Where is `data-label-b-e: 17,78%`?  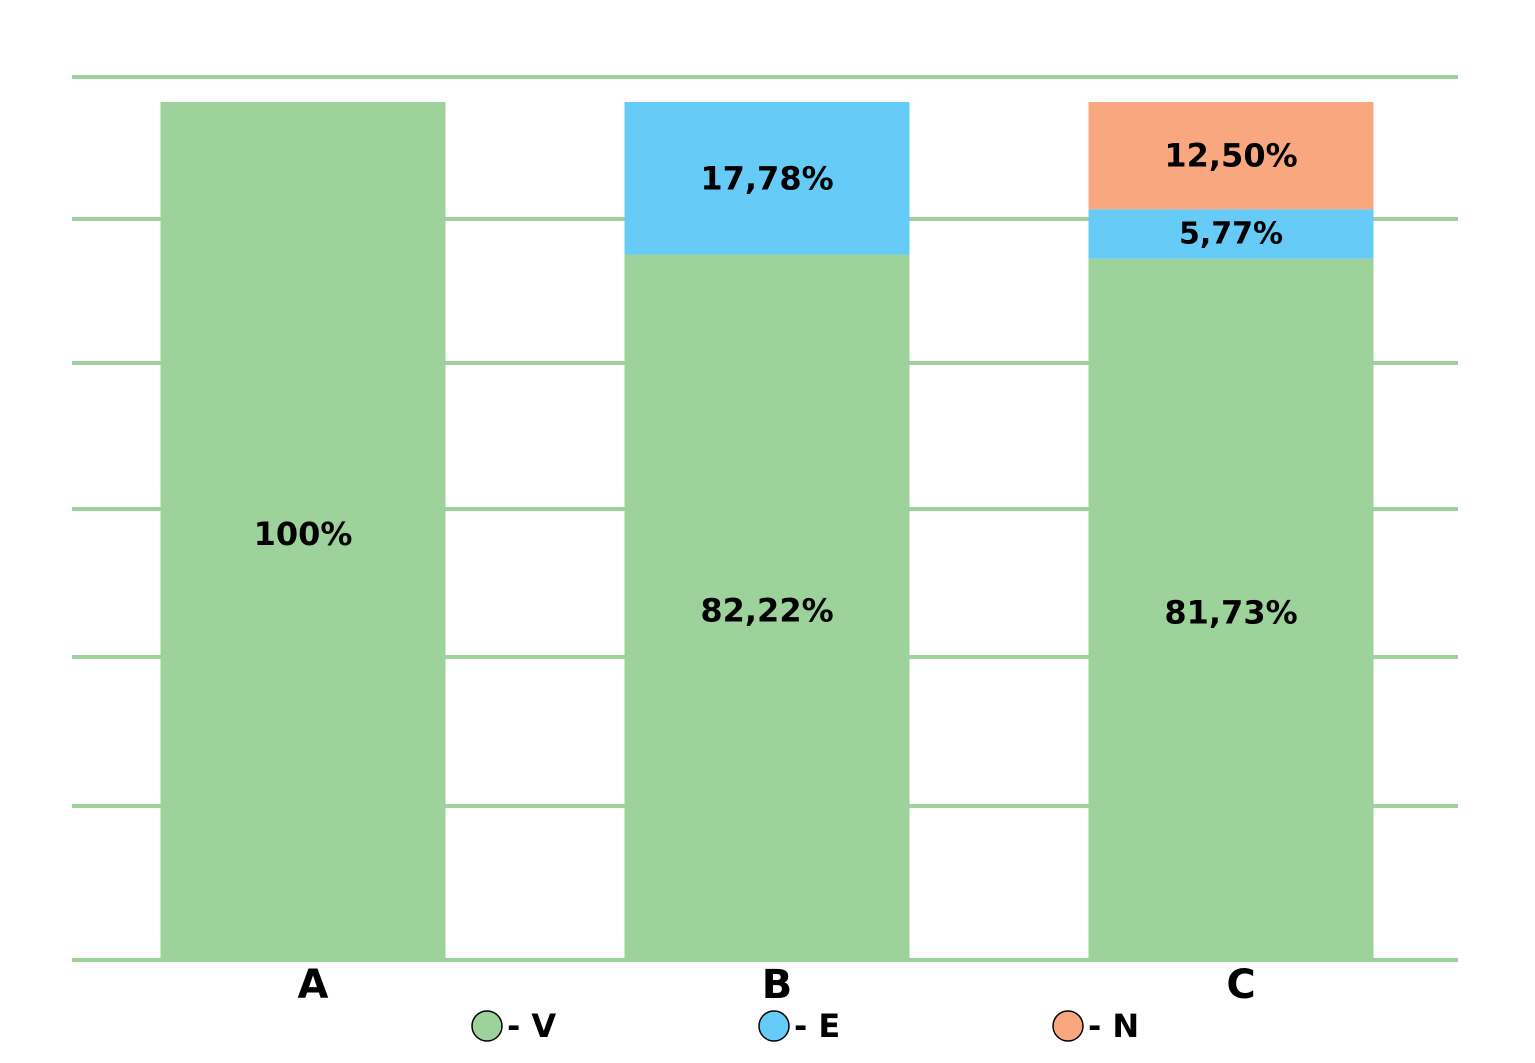
data-label-b-e: 17,78% is located at coordinates (766, 178).